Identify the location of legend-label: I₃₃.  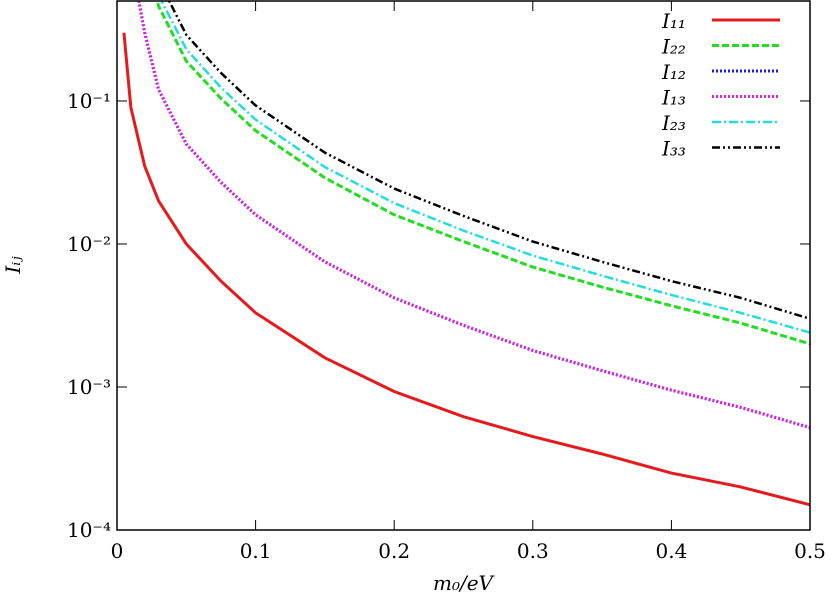
(673, 149).